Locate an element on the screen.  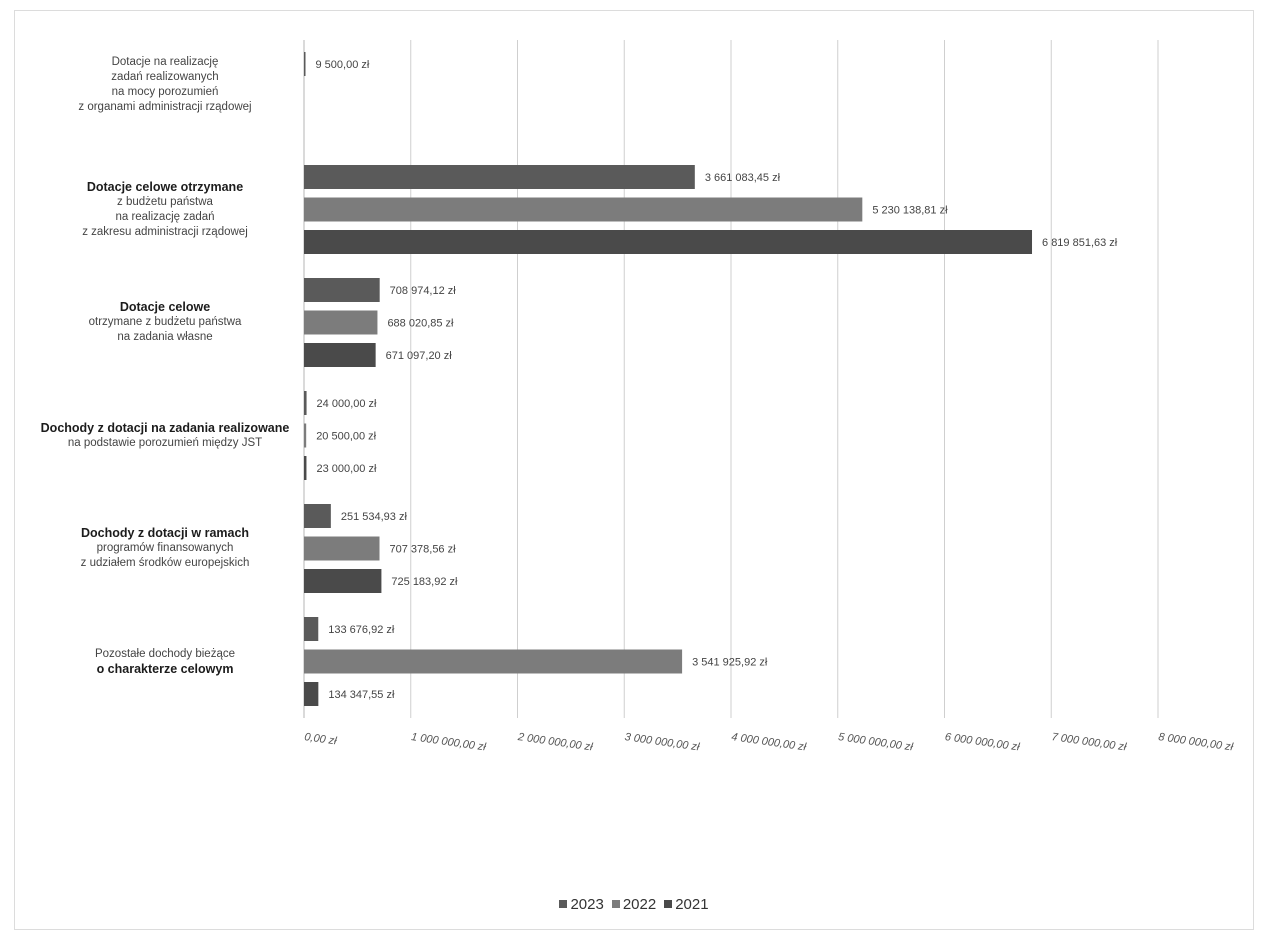
x-tick-label: 0,00 zł is located at coordinates (321, 739).